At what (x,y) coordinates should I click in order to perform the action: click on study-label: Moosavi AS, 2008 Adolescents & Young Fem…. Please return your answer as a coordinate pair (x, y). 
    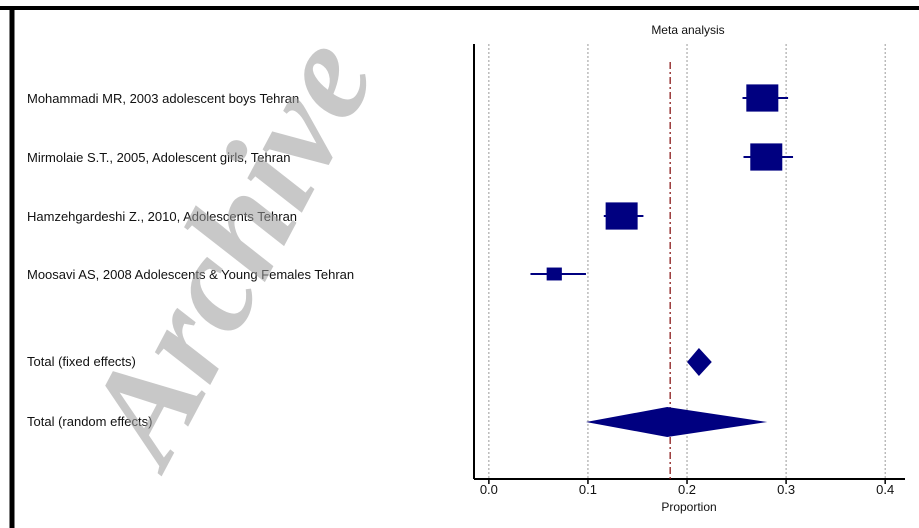
    Looking at the image, I should click on (190, 274).